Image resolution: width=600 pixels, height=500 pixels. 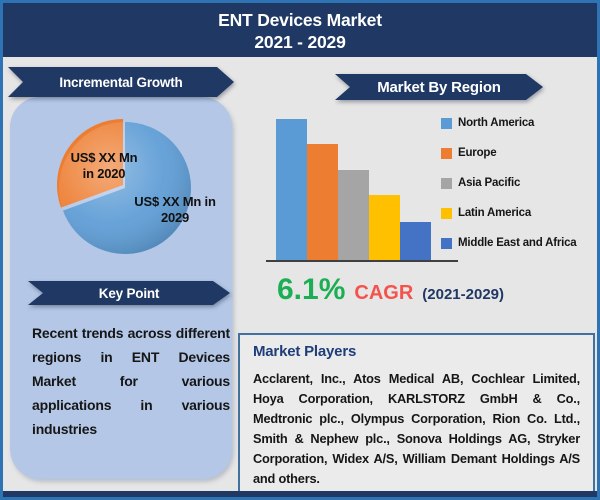 I want to click on incremental-growth-pie-chart, so click(x=124, y=186).